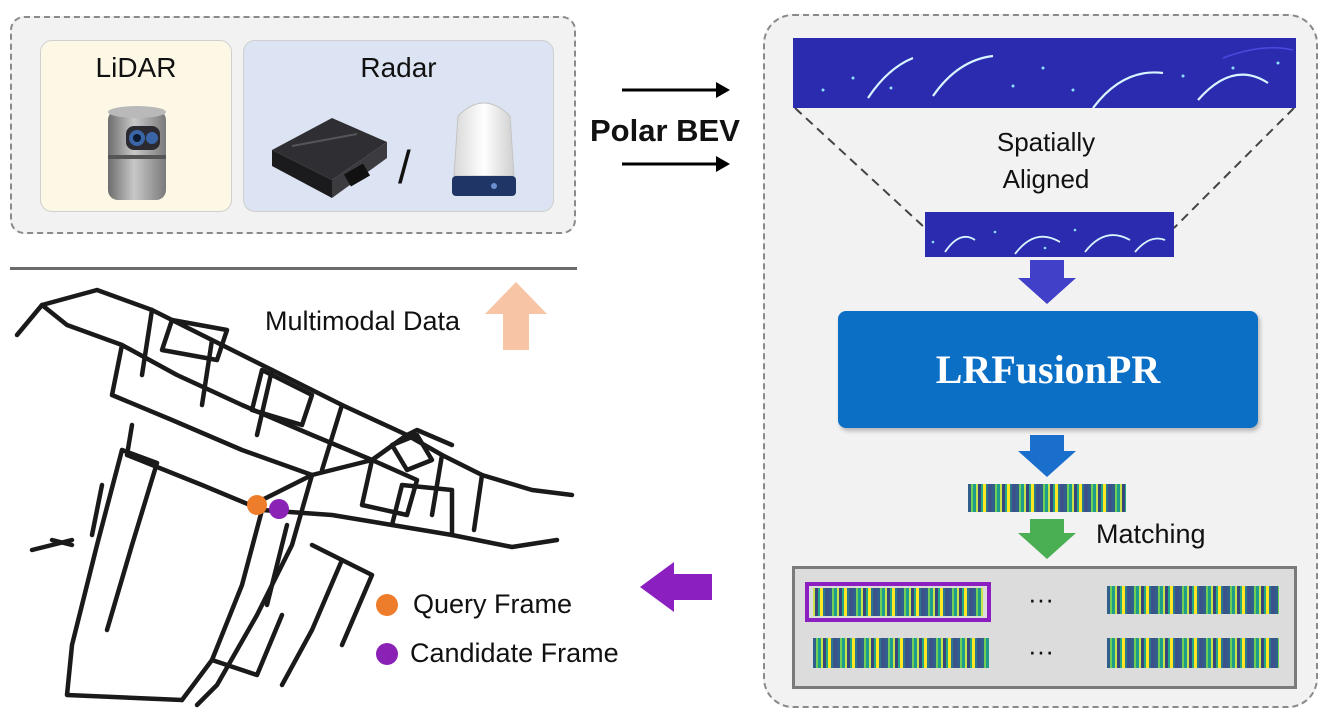  What do you see at coordinates (1047, 539) in the screenshot?
I see `match-arrow-icon` at bounding box center [1047, 539].